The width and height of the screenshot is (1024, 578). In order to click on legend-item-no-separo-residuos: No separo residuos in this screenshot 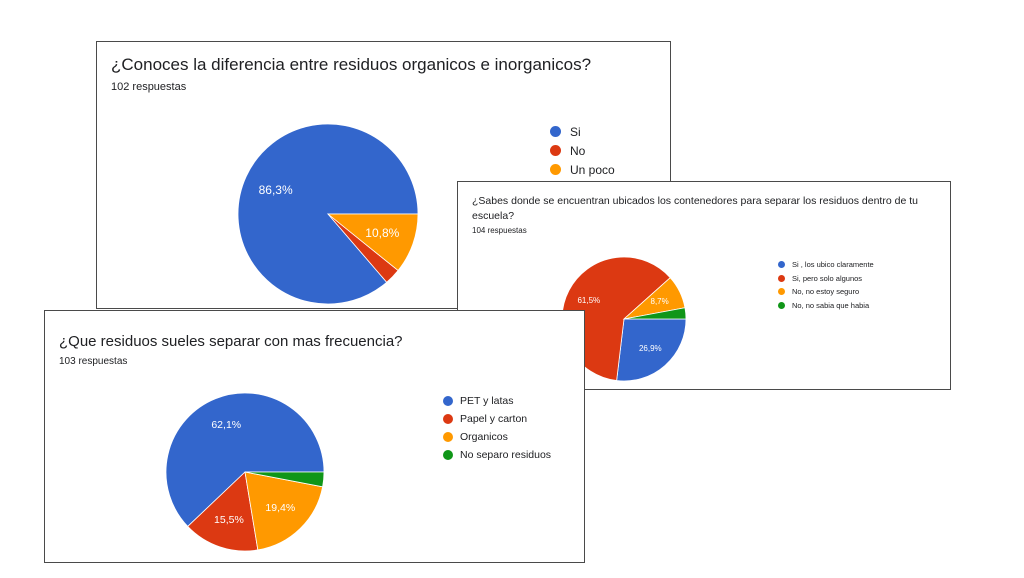, I will do `click(497, 455)`.